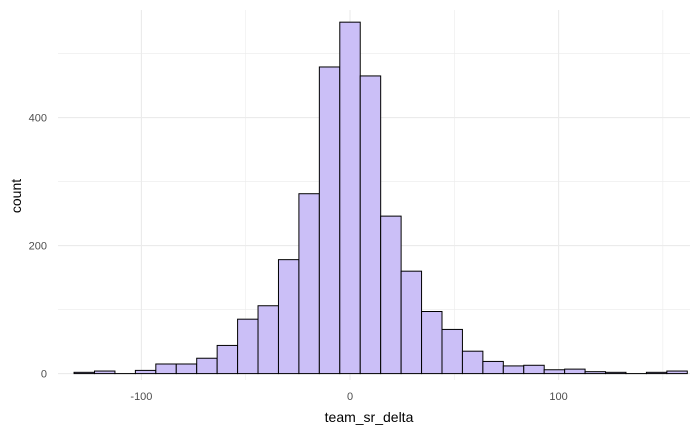 The width and height of the screenshot is (700, 432). I want to click on x-tick-label-1: 0, so click(350, 397).